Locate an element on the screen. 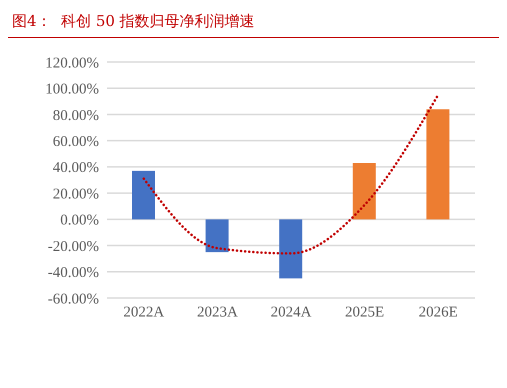 The width and height of the screenshot is (507, 388). y-tick-label: 0.00% is located at coordinates (79, 220).